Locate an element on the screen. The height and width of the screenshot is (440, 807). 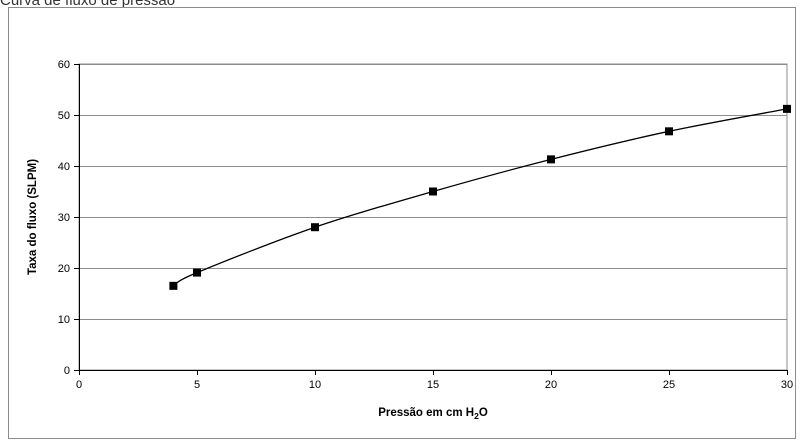
x-tick-label-0: 0 is located at coordinates (79, 385).